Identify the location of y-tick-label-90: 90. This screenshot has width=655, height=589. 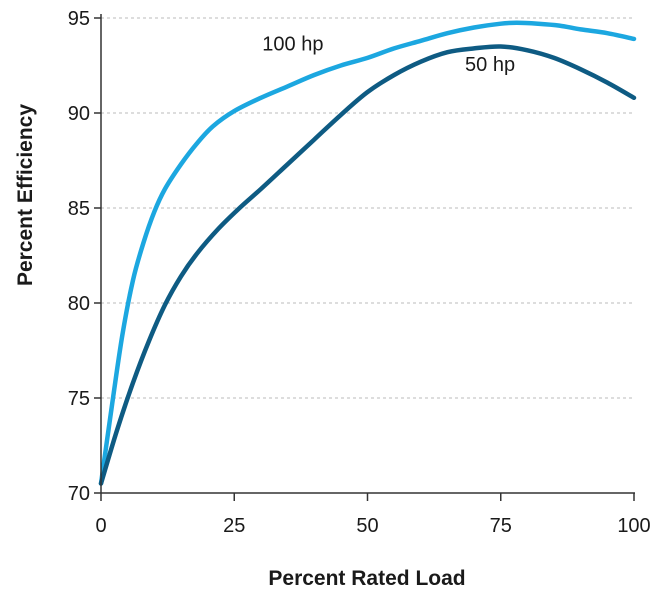
(79, 114).